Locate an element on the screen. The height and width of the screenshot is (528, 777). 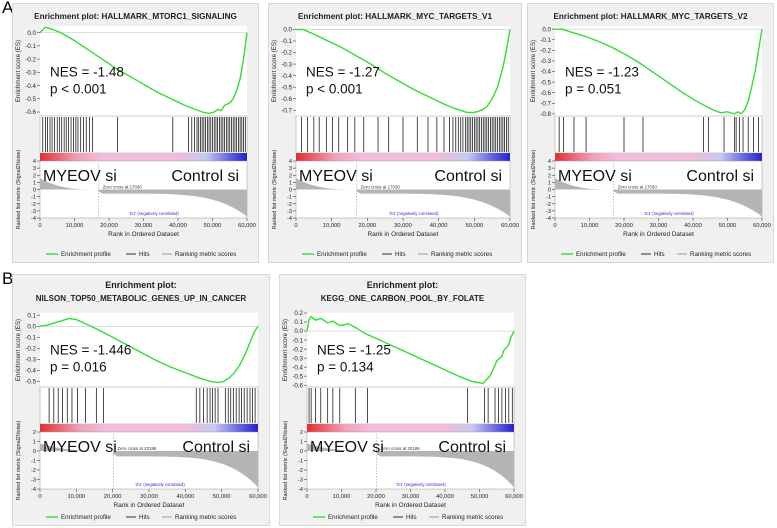
es-tick-label: -0.2 is located at coordinates (297, 349).